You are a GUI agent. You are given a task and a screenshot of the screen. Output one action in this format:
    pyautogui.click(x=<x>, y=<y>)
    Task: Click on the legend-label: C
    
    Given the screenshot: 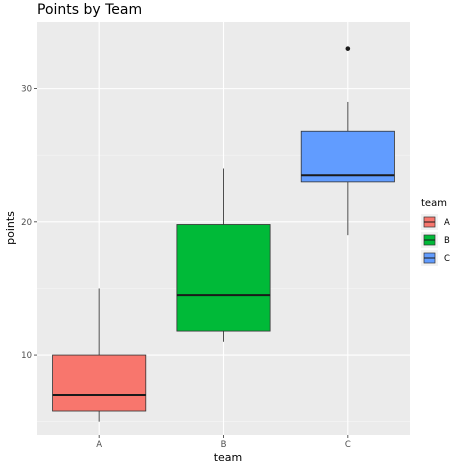 What is the action you would take?
    pyautogui.click(x=447, y=259)
    